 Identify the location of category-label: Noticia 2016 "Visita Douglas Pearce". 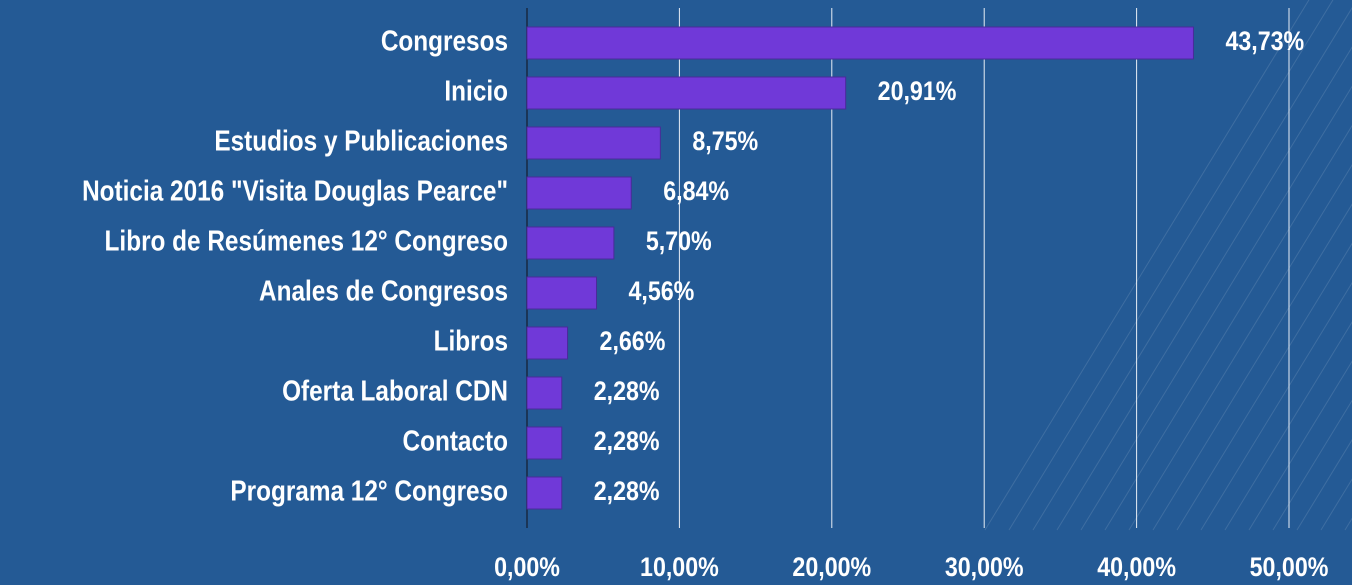
(295, 191).